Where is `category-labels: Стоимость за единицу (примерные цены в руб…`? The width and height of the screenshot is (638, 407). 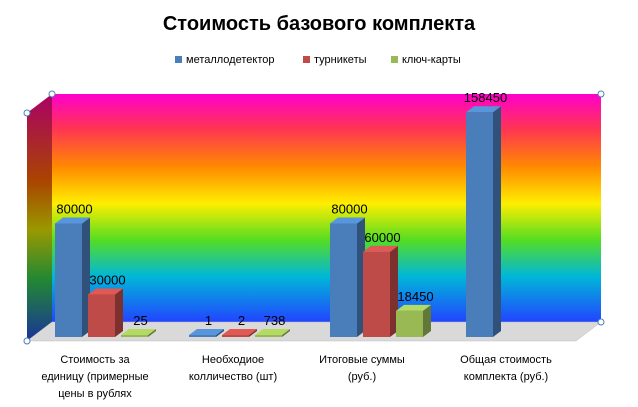 category-labels: Стоимость за единицу (примерные цены в руб… is located at coordinates (296, 377).